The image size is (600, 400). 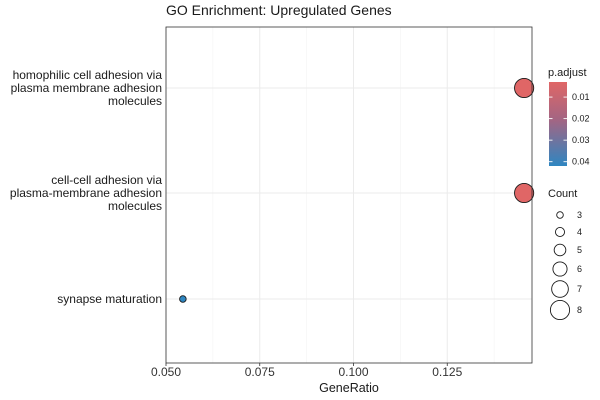 I want to click on count-legend: Count 3 4 5 6 7 8, so click(x=565, y=254).